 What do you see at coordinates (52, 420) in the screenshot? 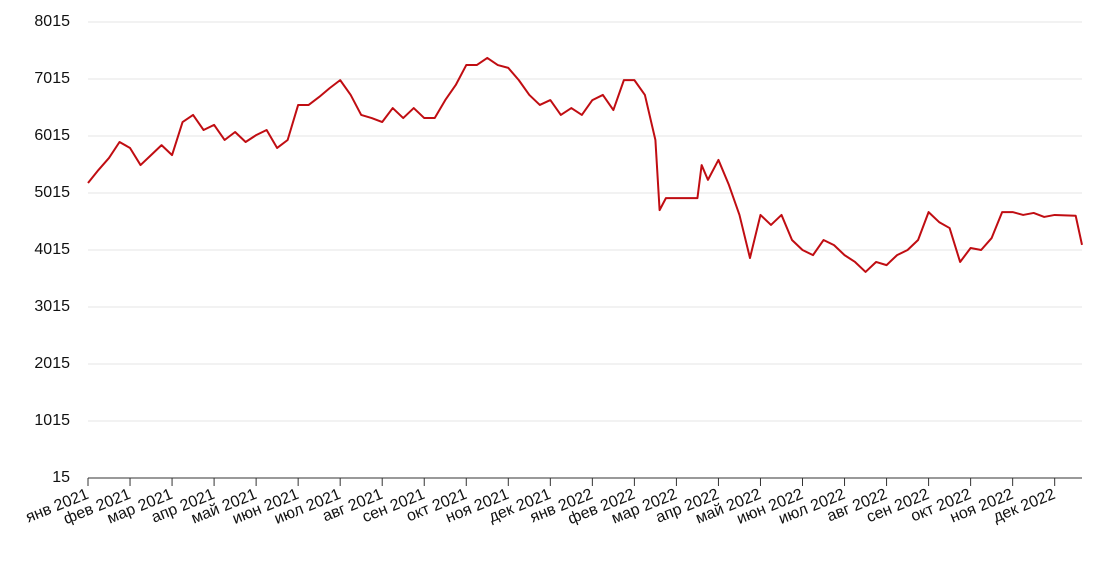
I see `y-tick-label: 1015` at bounding box center [52, 420].